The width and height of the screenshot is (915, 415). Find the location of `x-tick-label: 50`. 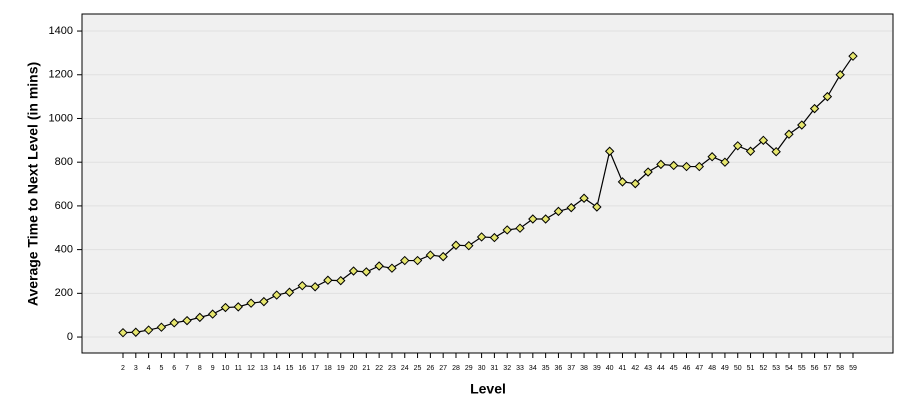

x-tick-label: 50 is located at coordinates (738, 368).